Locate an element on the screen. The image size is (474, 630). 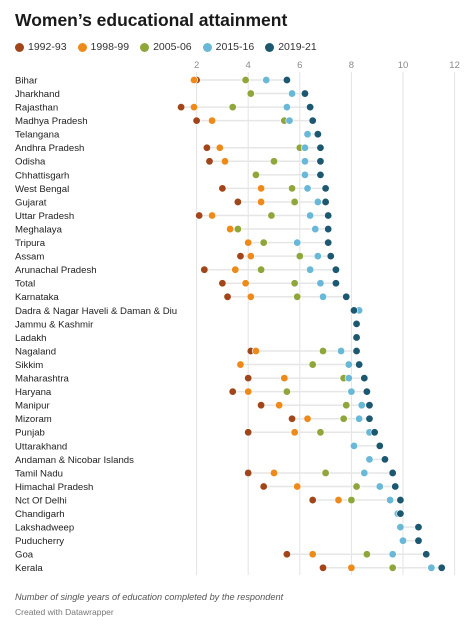
legend-item: 1992-93 is located at coordinates (41, 47).